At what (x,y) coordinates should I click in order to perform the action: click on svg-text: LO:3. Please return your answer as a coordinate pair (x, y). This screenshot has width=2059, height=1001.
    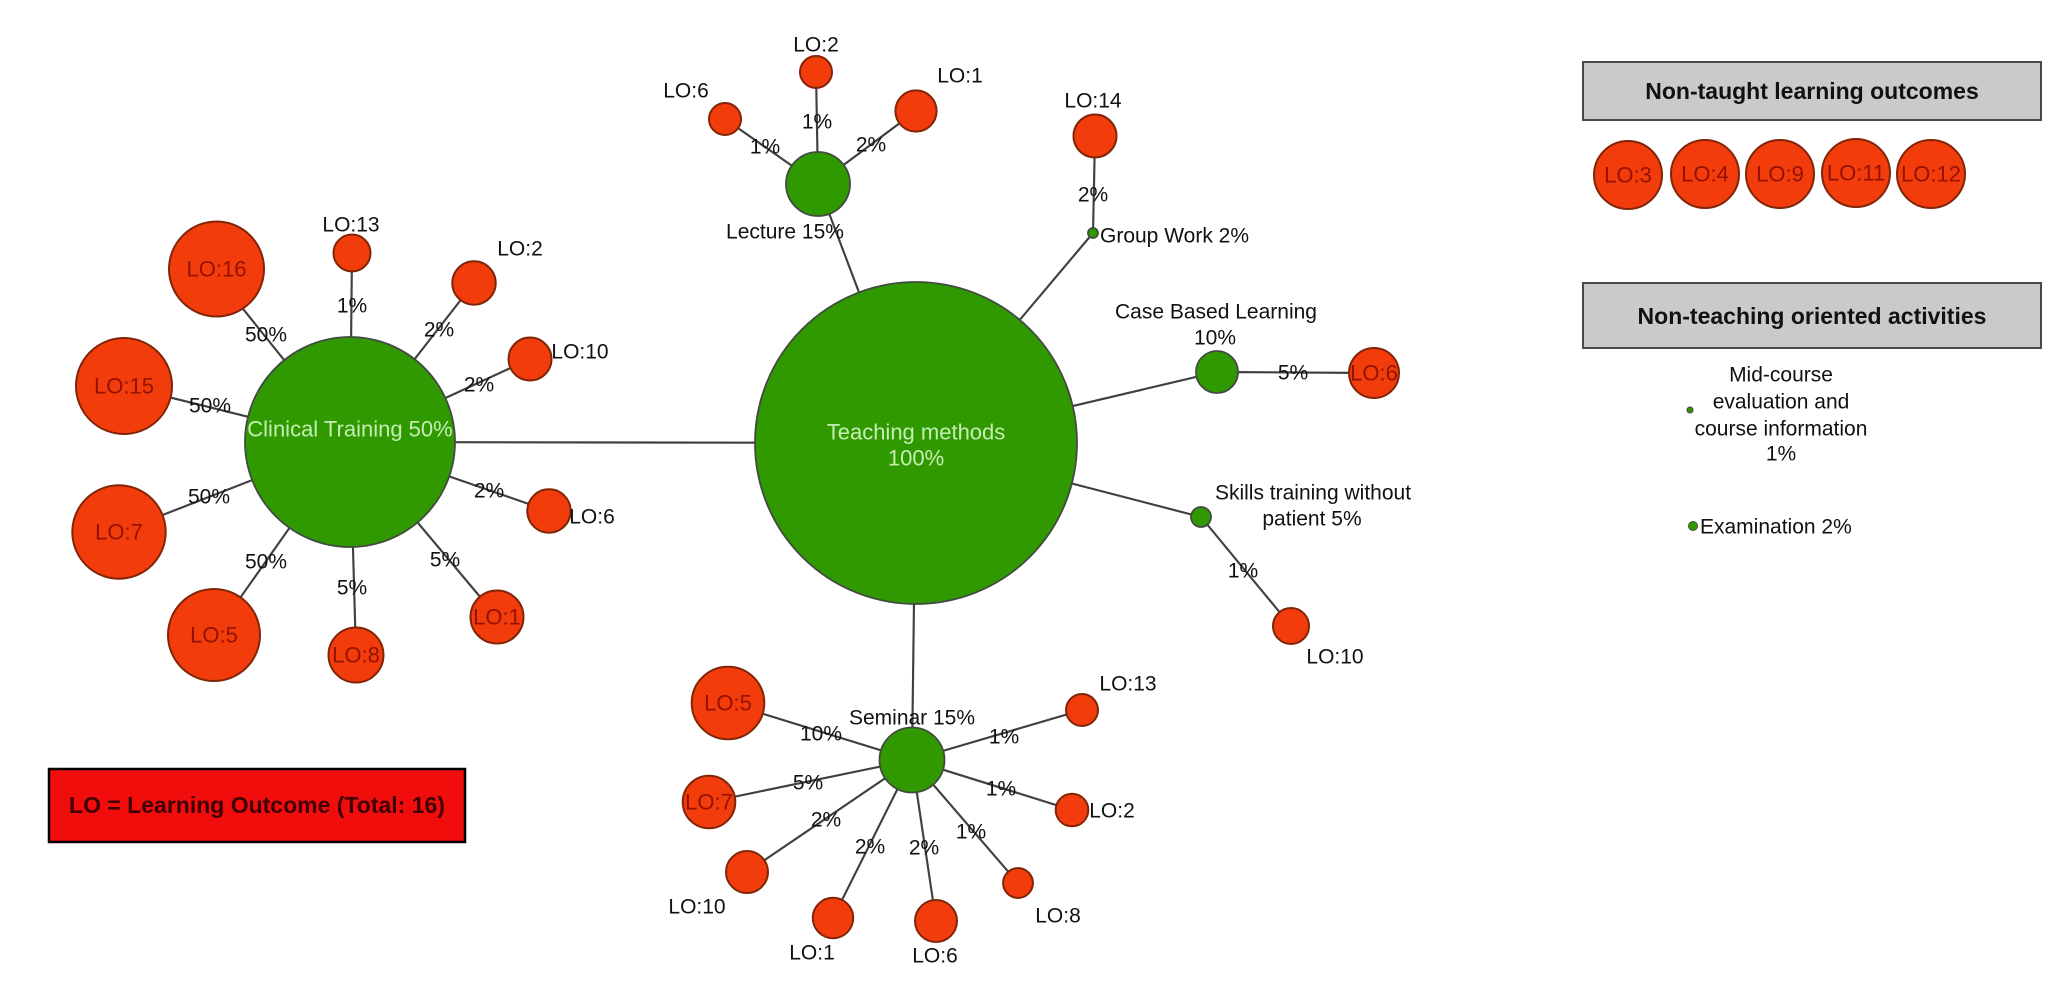
    Looking at the image, I should click on (1628, 174).